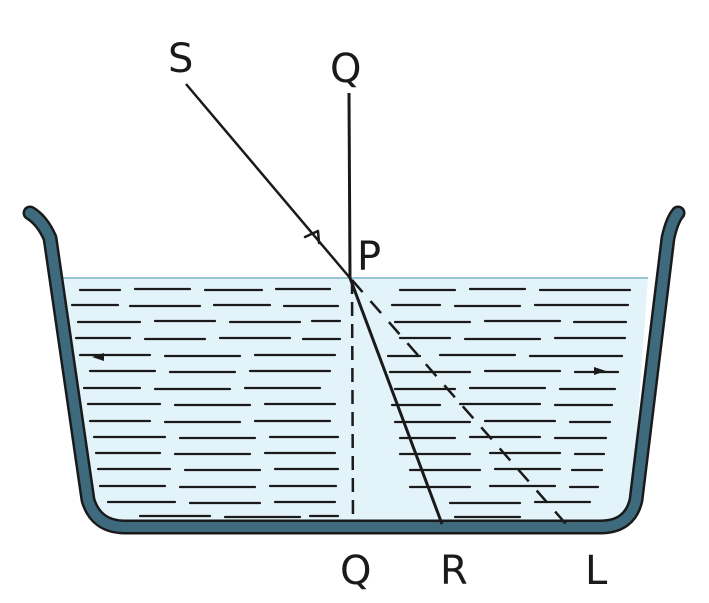 Image resolution: width=709 pixels, height=603 pixels. Describe the element at coordinates (180, 59) in the screenshot. I see `label-s: S` at that location.